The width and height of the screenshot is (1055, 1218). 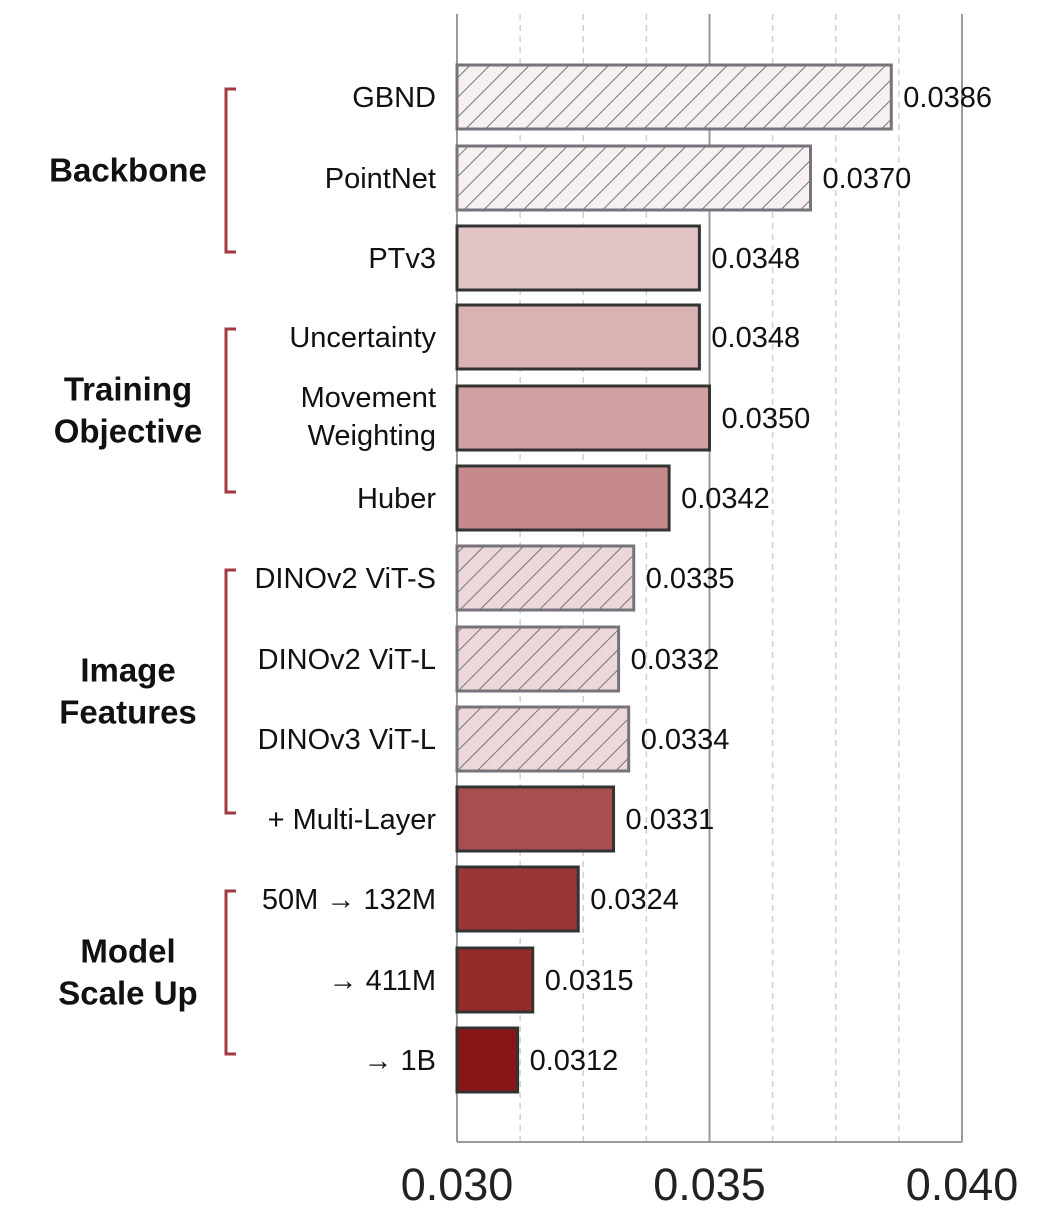 I want to click on category-label: 50M → 132M, so click(x=349, y=900).